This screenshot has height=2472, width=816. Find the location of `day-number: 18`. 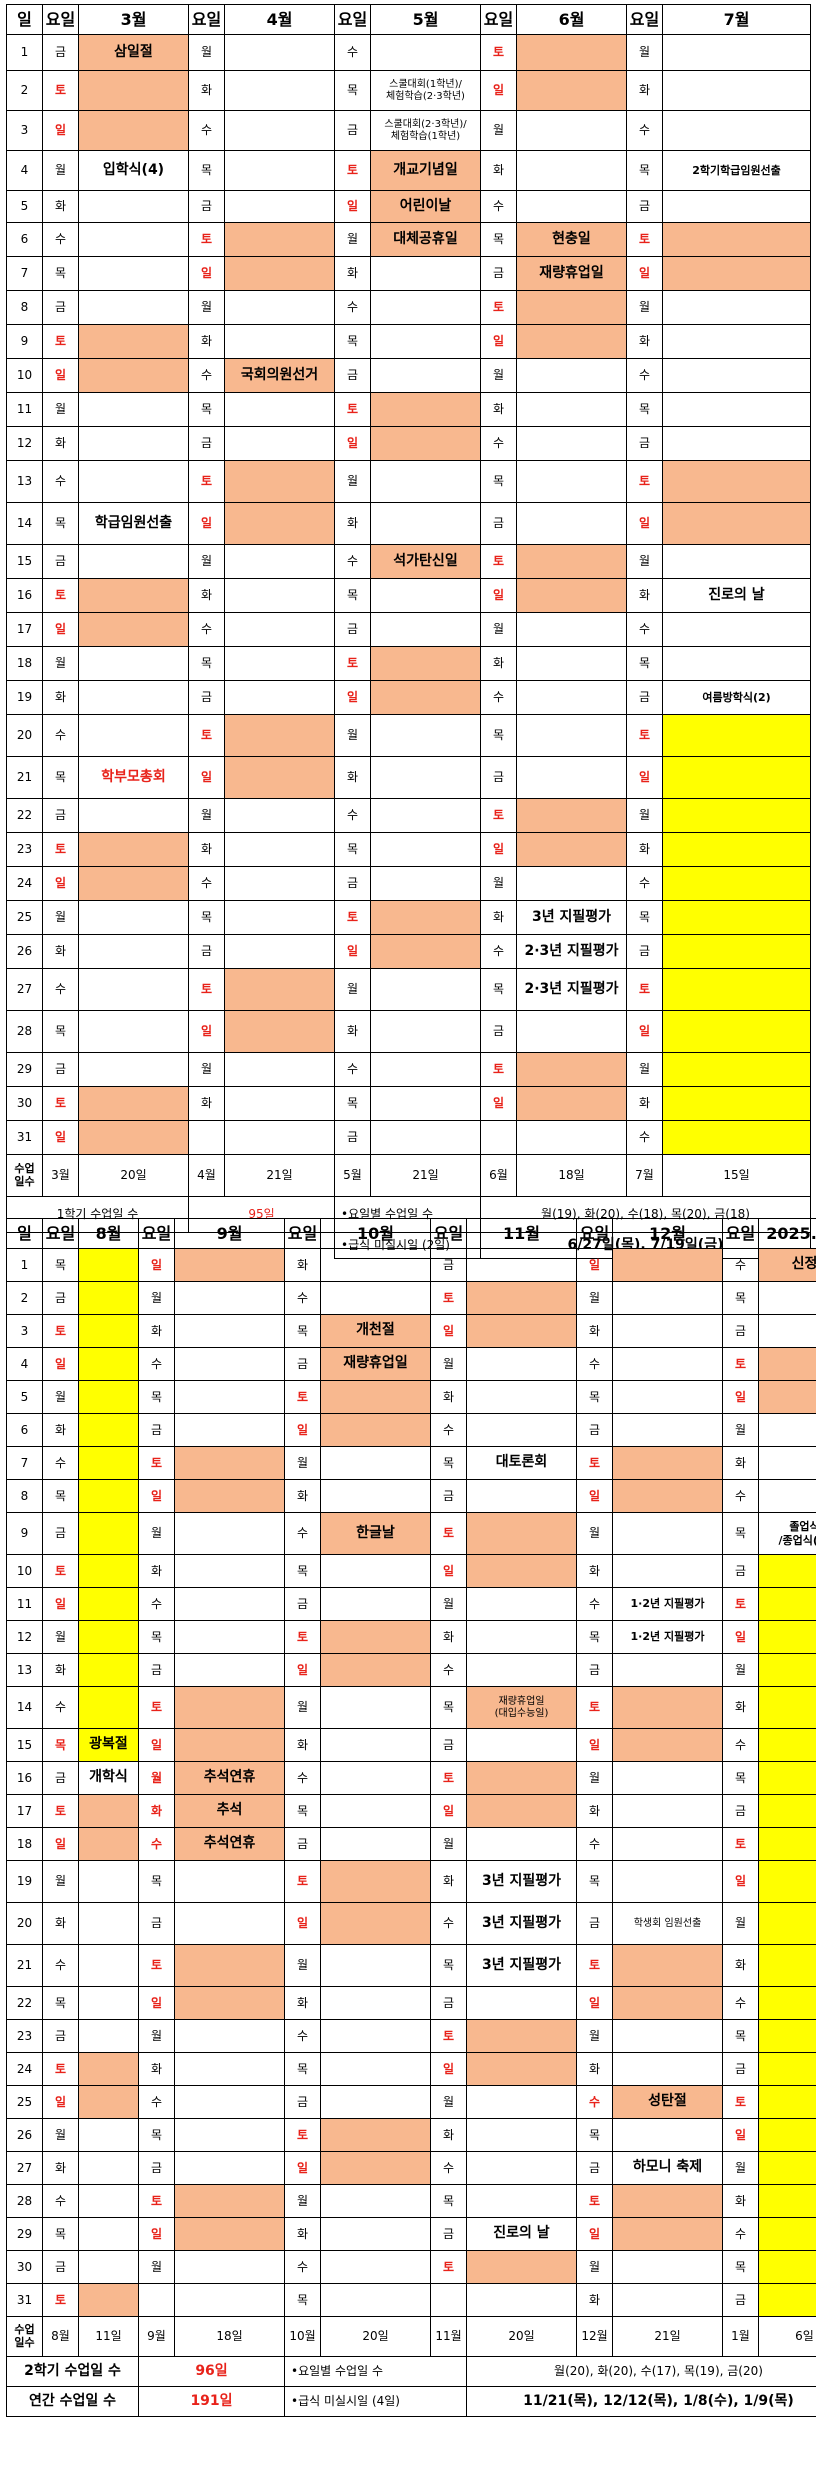

day-number: 18 is located at coordinates (24, 663).